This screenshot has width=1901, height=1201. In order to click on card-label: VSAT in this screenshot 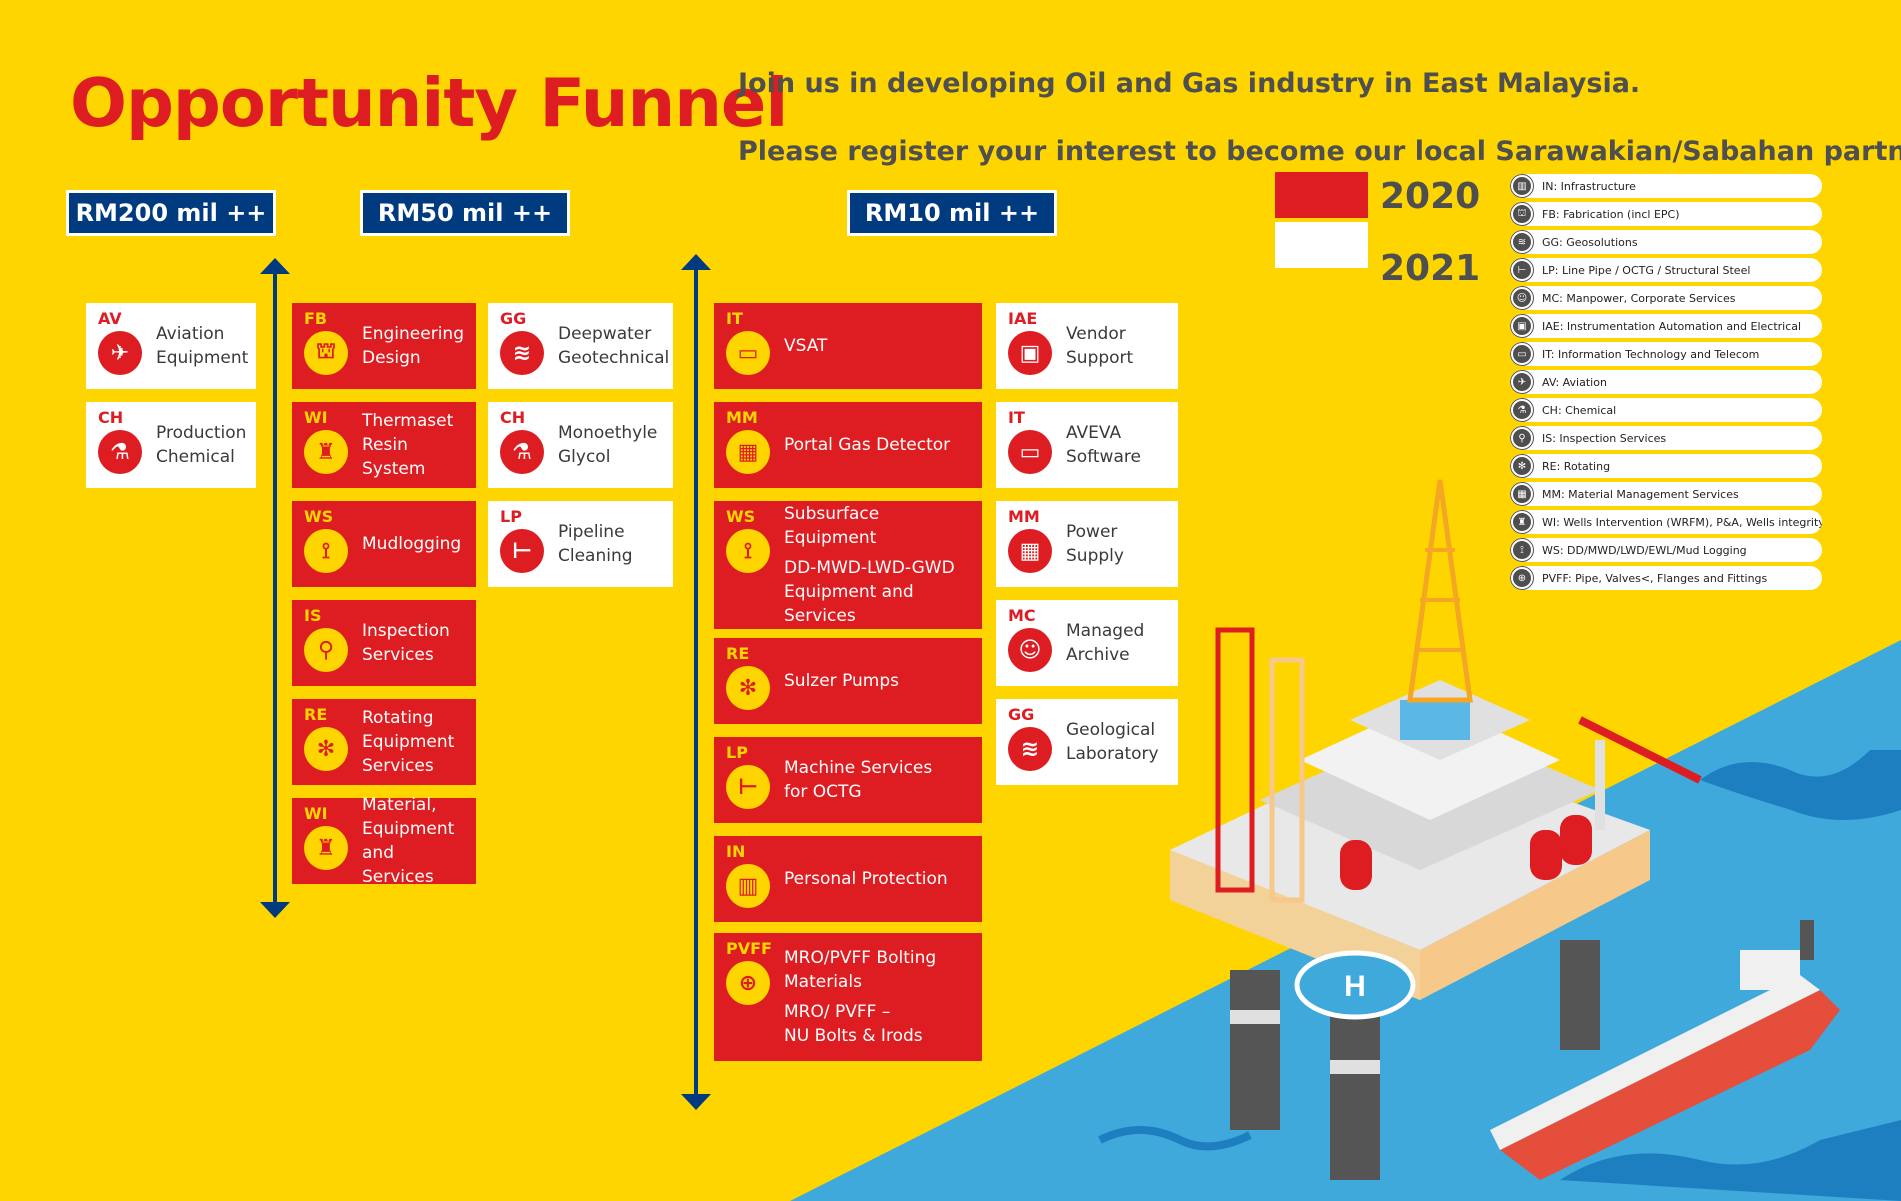, I will do `click(806, 346)`.